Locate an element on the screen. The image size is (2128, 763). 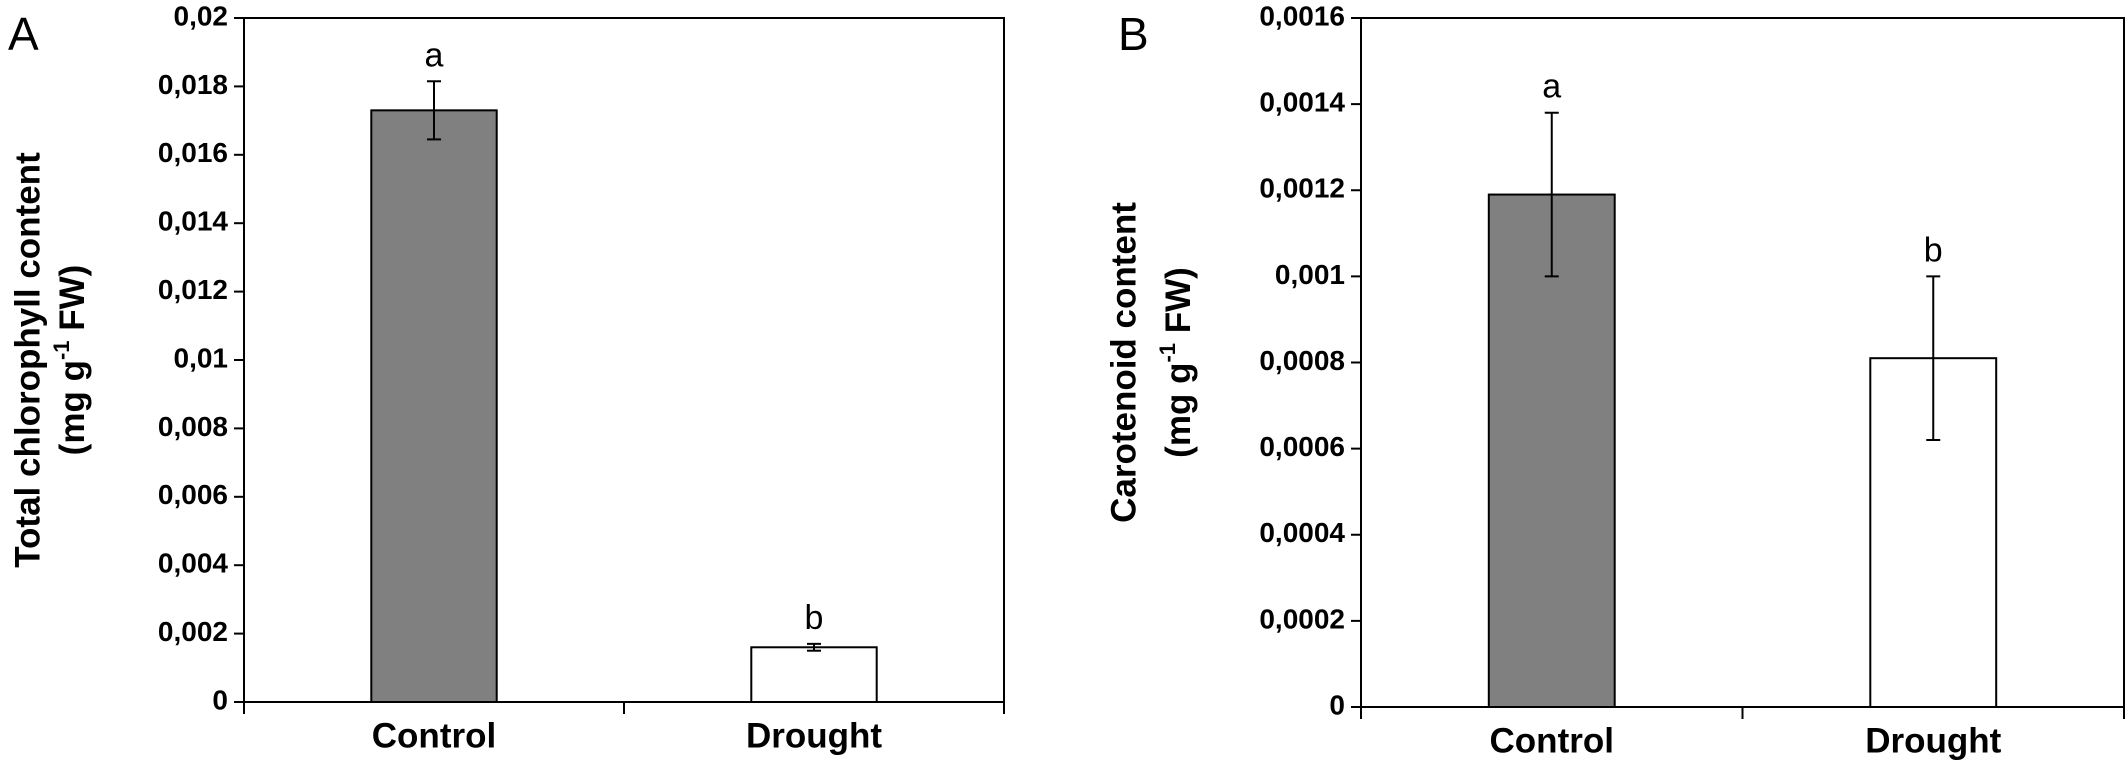
y-tick-label: 0,0016 is located at coordinates (1302, 15).